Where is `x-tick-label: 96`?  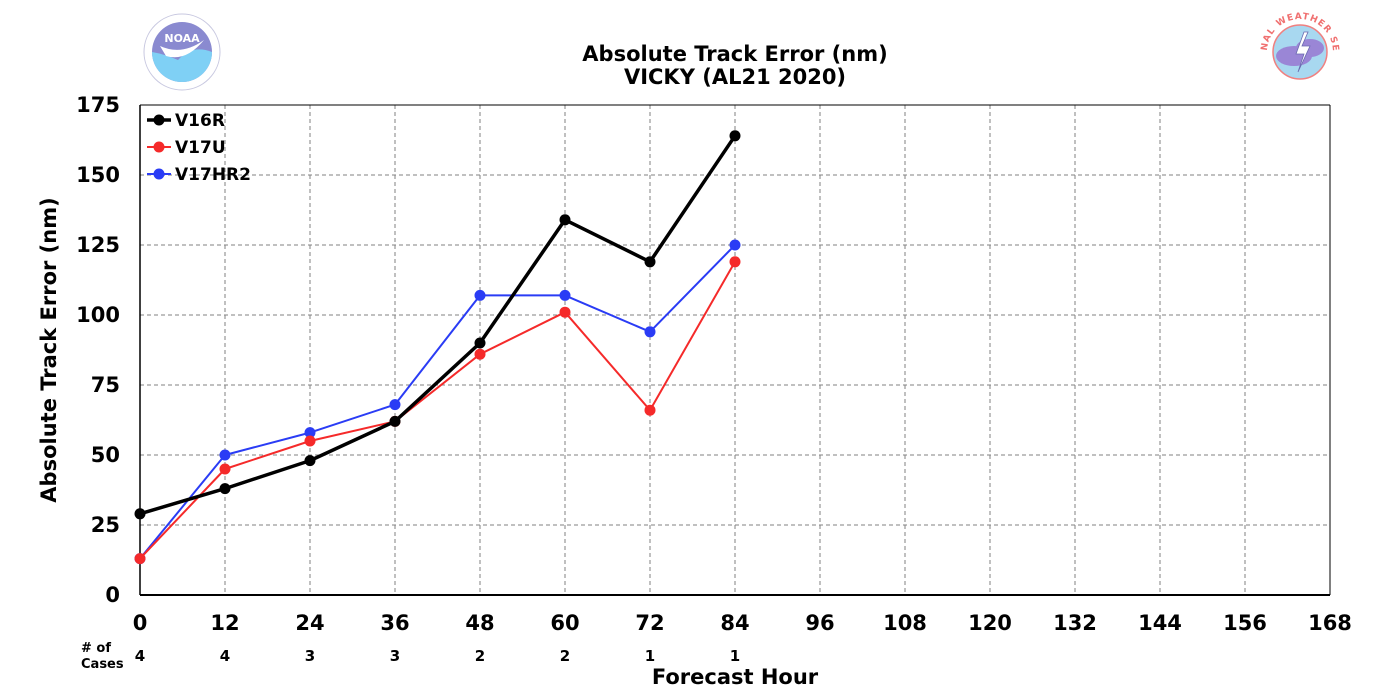 x-tick-label: 96 is located at coordinates (819, 623).